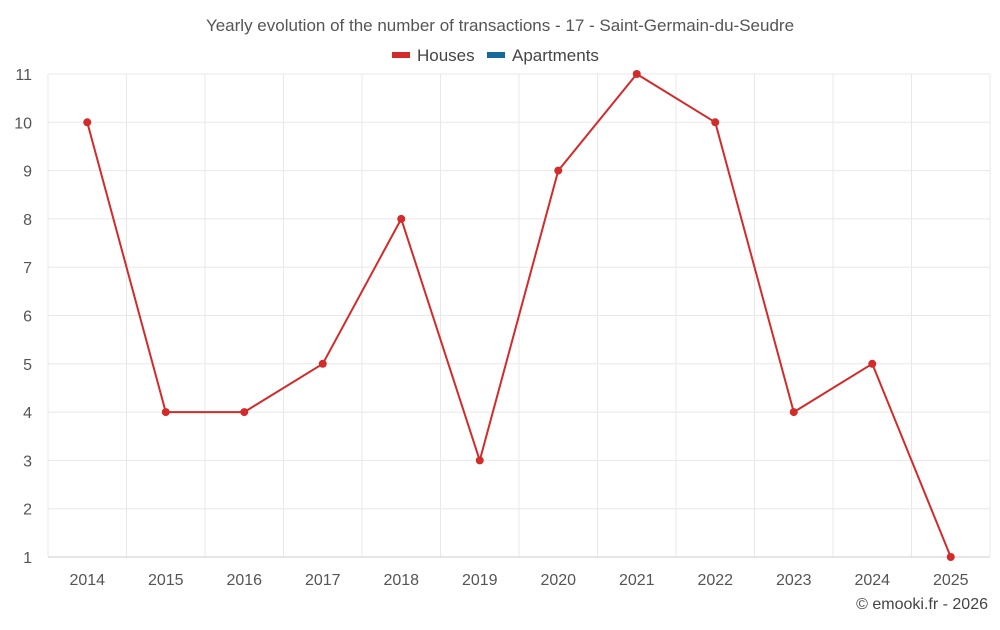 The image size is (1000, 630). Describe the element at coordinates (715, 580) in the screenshot. I see `x-tick-label: 2022` at that location.